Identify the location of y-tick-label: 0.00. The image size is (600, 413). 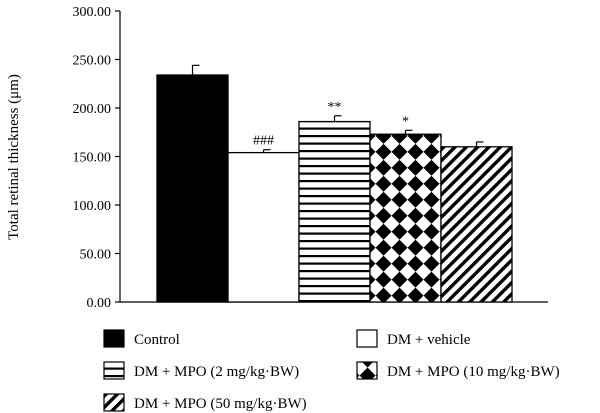
(99, 303).